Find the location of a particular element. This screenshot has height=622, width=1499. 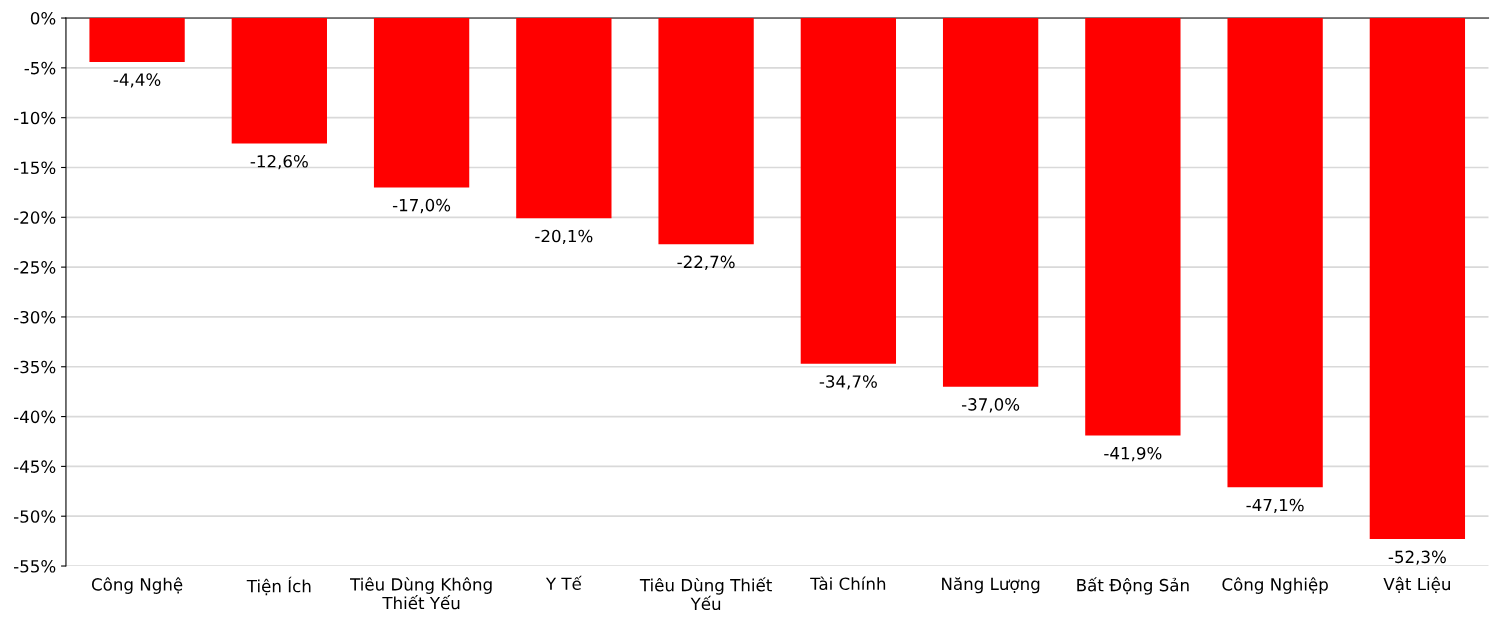

y-tick-label: 0% is located at coordinates (43, 18).